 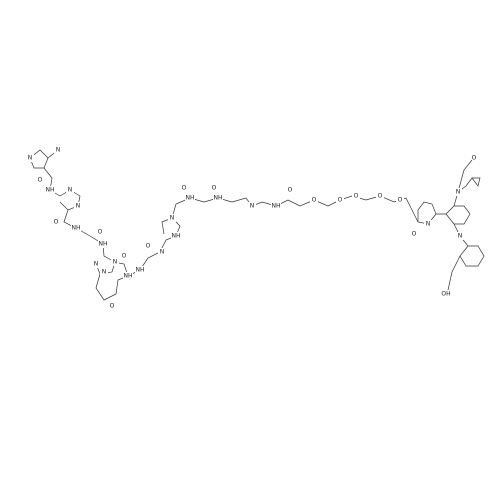 What do you see at coordinates (445, 294) in the screenshot?
I see `atom-label: OH` at bounding box center [445, 294].